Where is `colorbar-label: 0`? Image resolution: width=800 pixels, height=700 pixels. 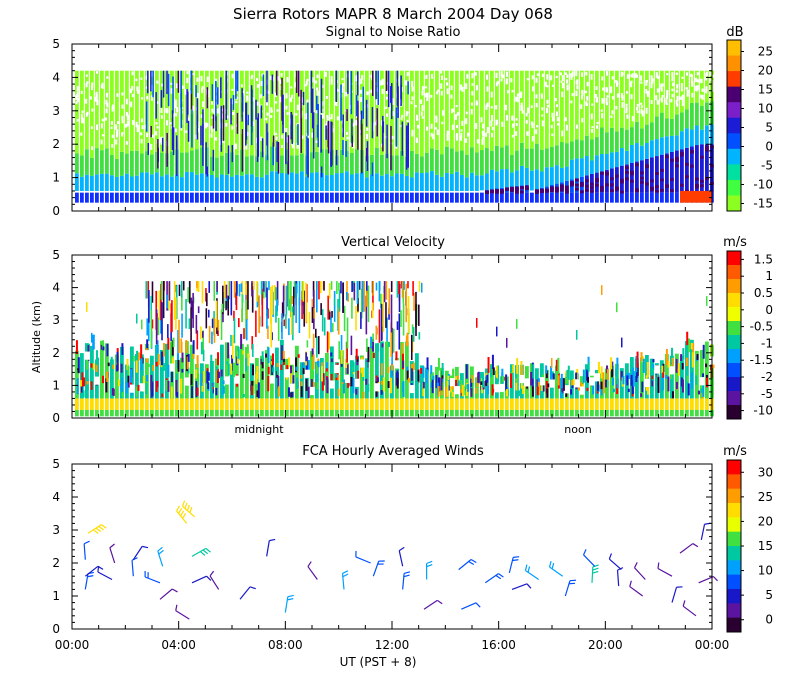 colorbar-label: 0 is located at coordinates (769, 310).